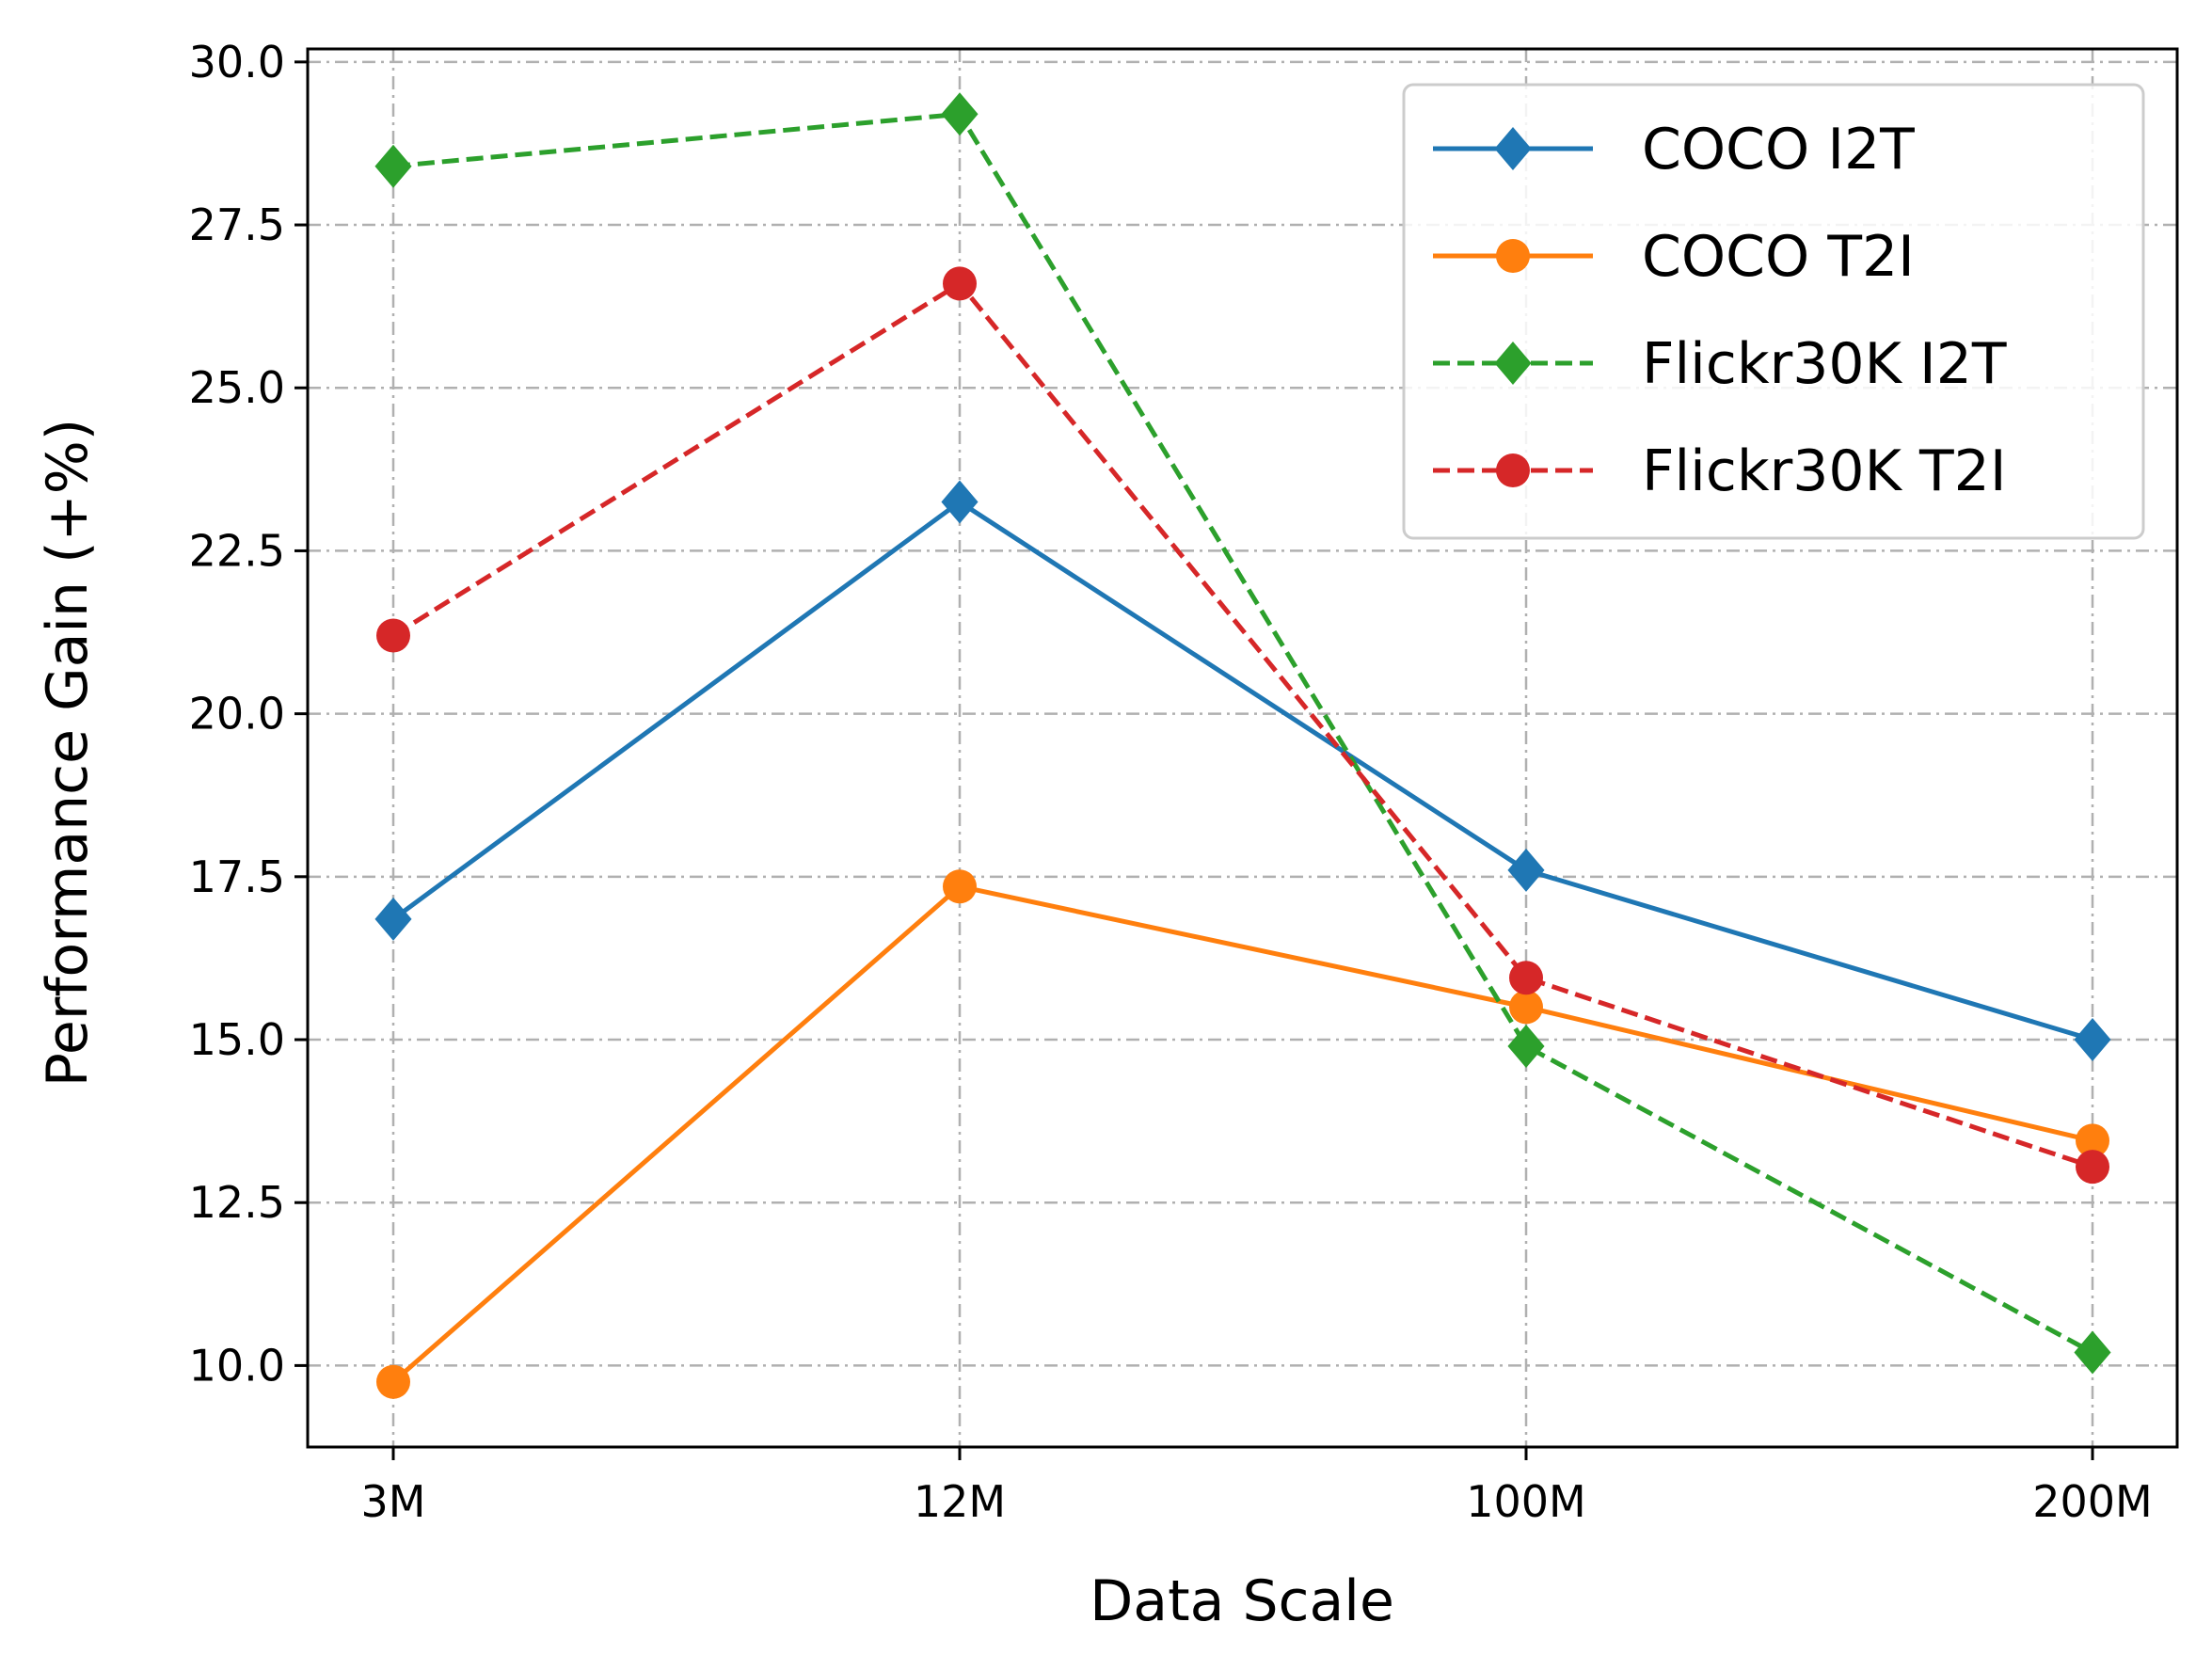 The image size is (2212, 1670). I want to click on y-tick-label: 20.0, so click(237, 714).